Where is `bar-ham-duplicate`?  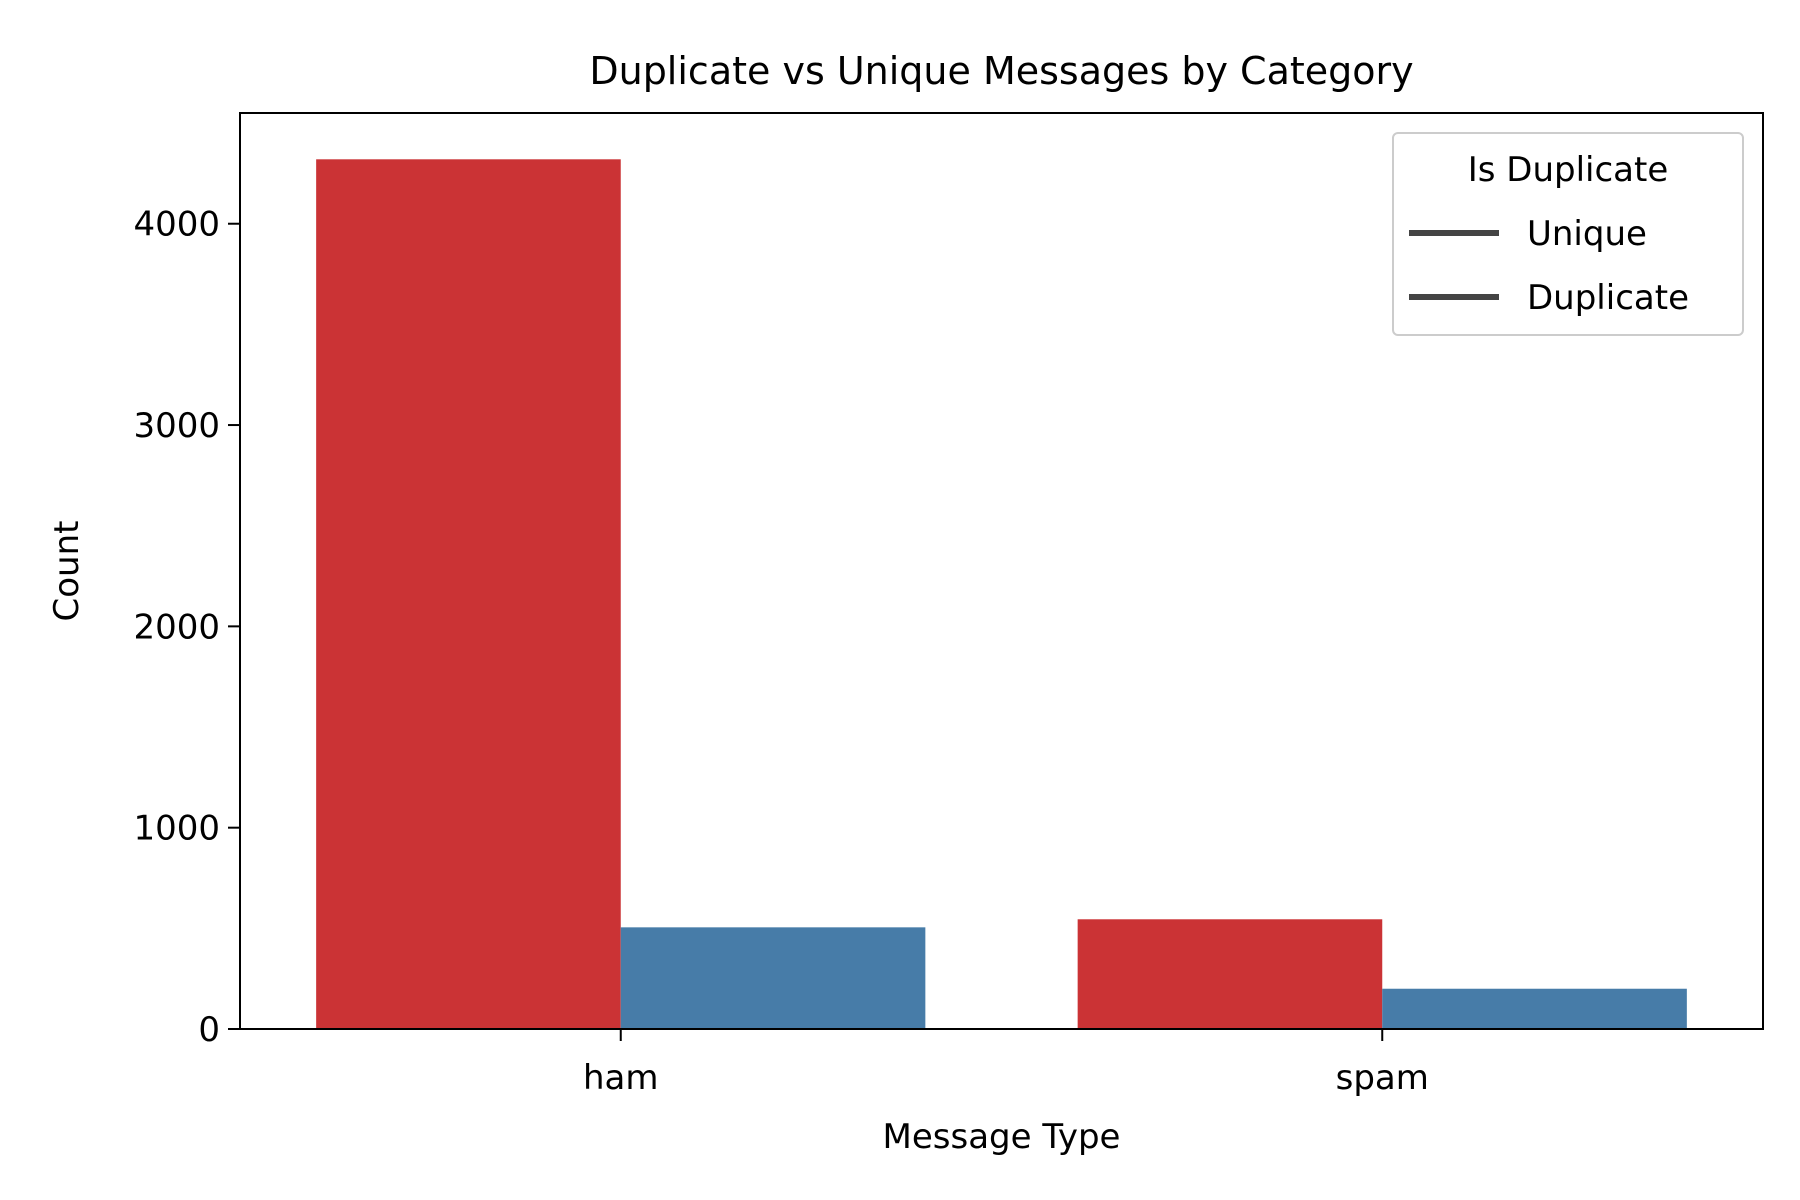 bar-ham-duplicate is located at coordinates (773, 978).